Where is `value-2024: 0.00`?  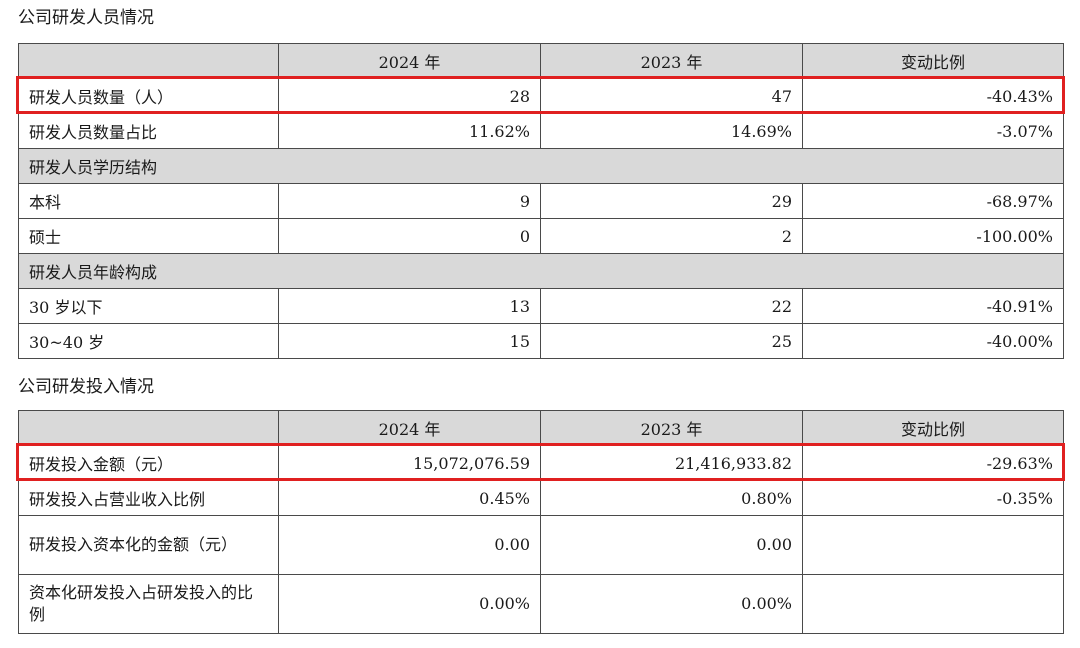 value-2024: 0.00 is located at coordinates (409, 545).